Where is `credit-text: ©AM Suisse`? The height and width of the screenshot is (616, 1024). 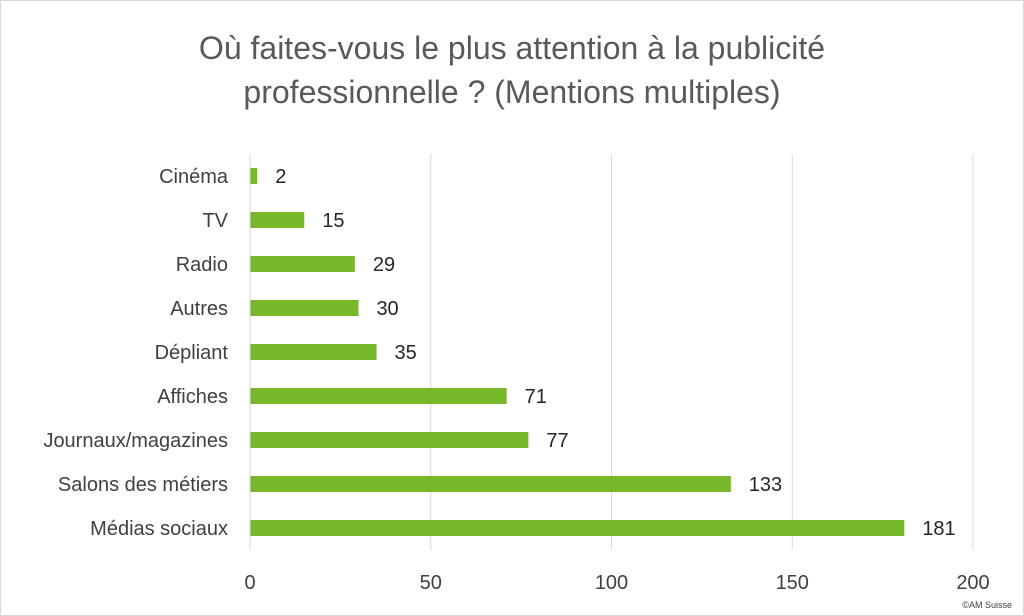 credit-text: ©AM Suisse is located at coordinates (987, 605).